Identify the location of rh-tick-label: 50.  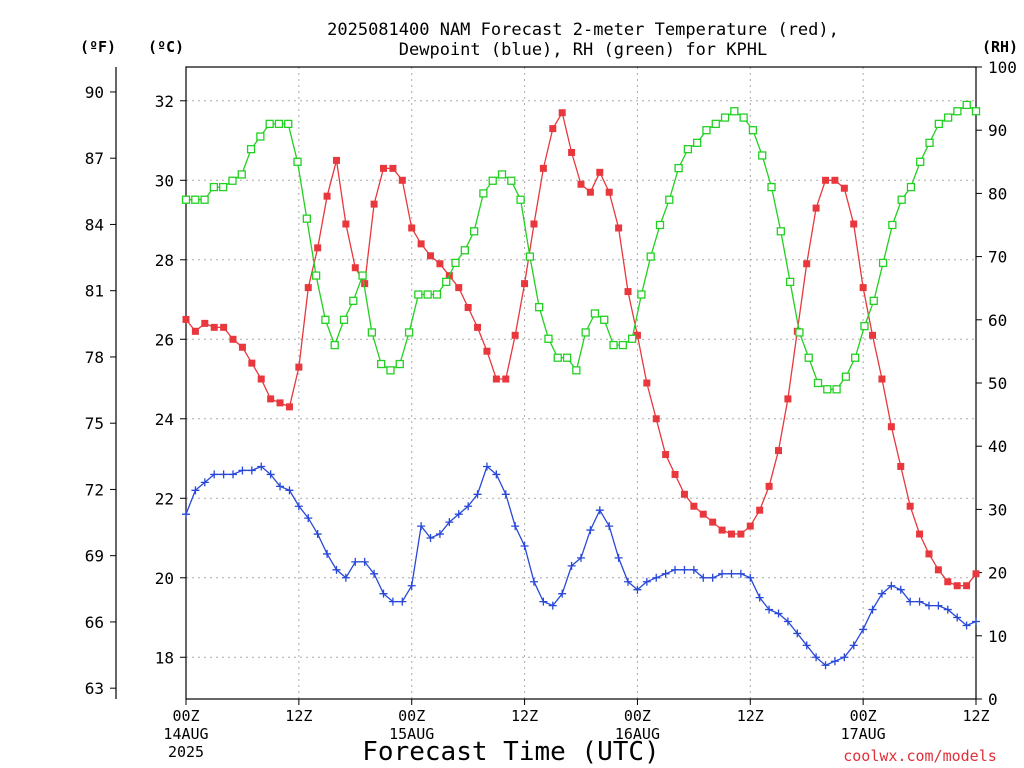
(997, 383).